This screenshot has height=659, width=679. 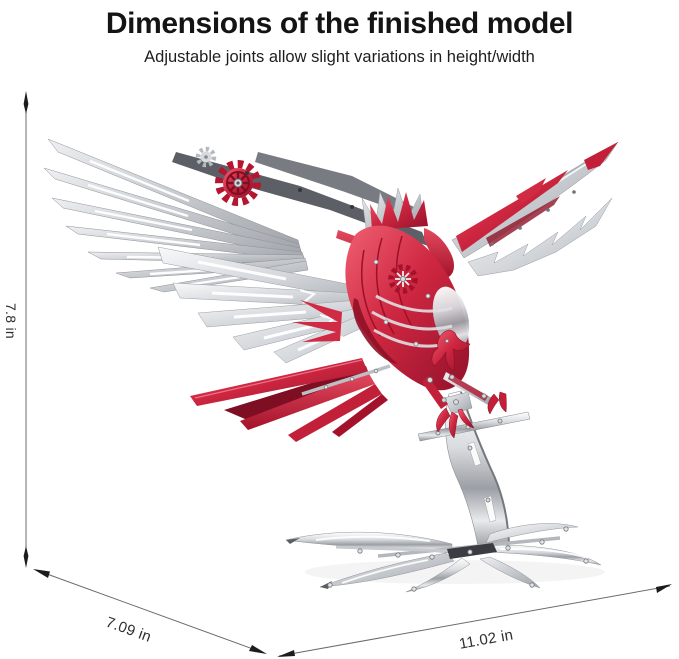 What do you see at coordinates (11, 321) in the screenshot?
I see `height-dimension-label: 7.8 in` at bounding box center [11, 321].